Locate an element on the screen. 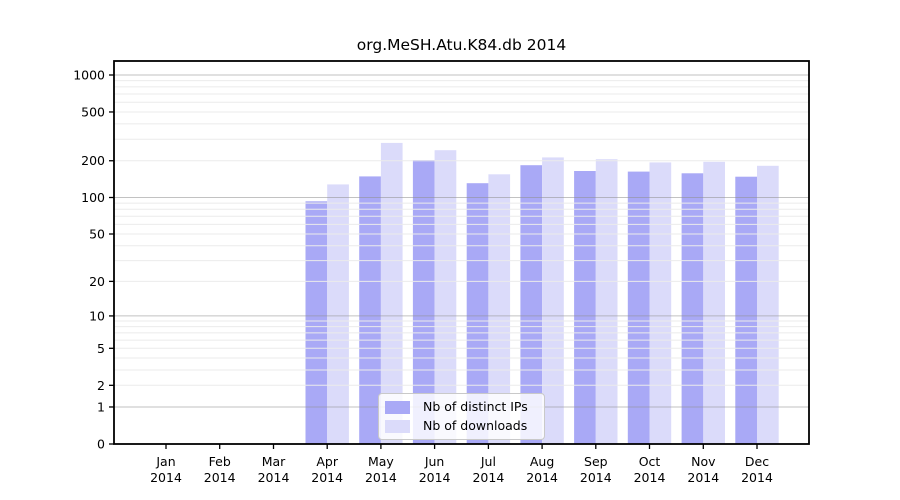 The width and height of the screenshot is (900, 500). x-tick-label-month: May is located at coordinates (381, 461).